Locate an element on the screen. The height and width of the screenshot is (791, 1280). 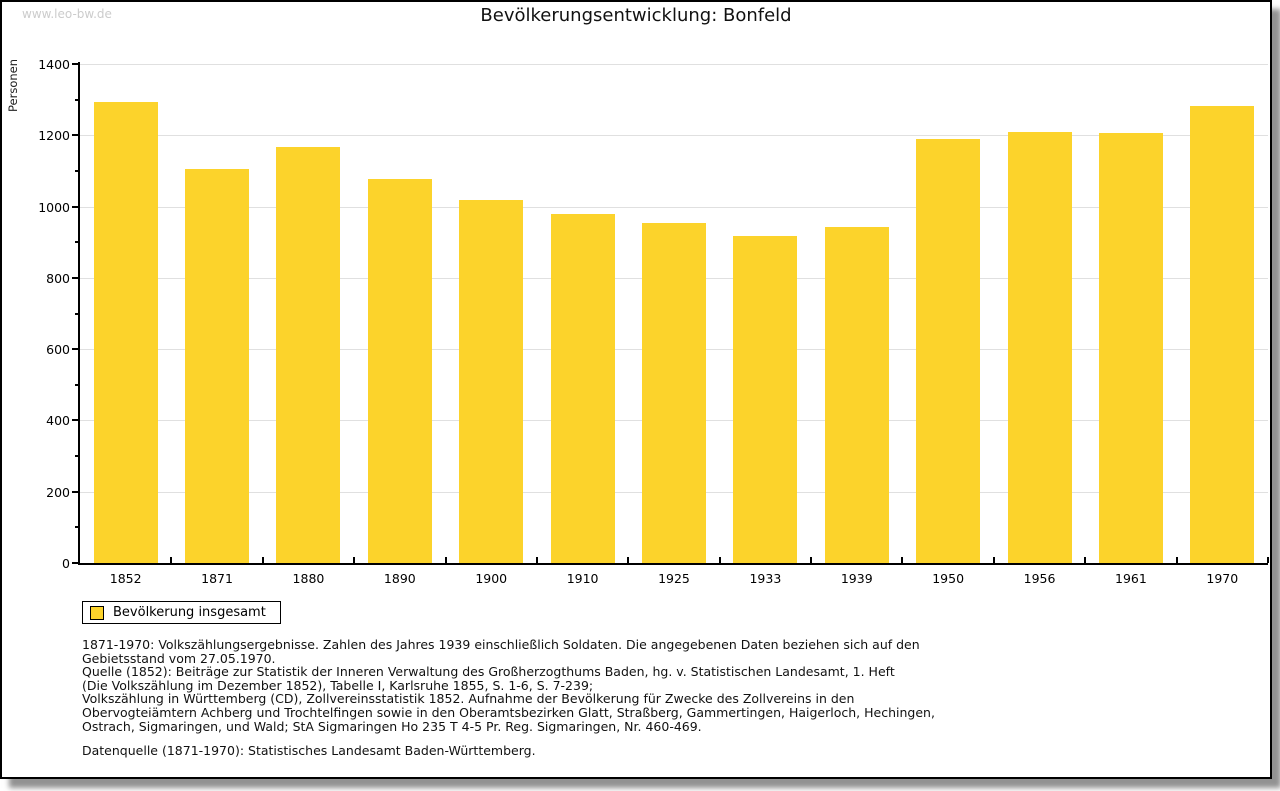
y-axis-tick-label: 600 is located at coordinates (58, 350).